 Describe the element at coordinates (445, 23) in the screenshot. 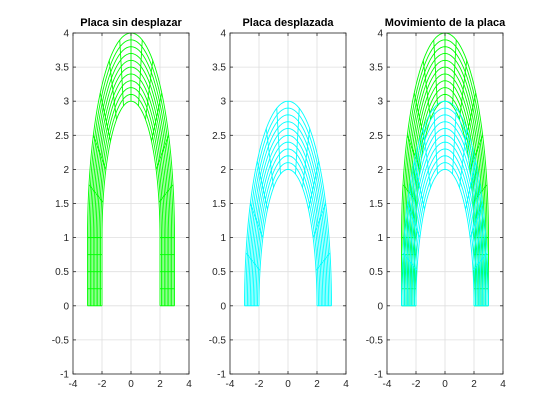

I see `subplot-title: Movimiento de la placa` at that location.